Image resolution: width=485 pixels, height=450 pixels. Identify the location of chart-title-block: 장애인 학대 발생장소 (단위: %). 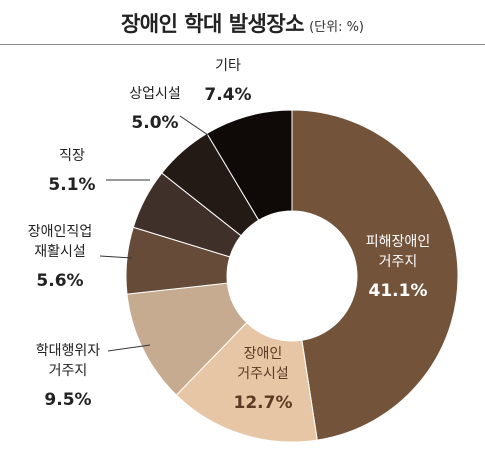
(242, 23).